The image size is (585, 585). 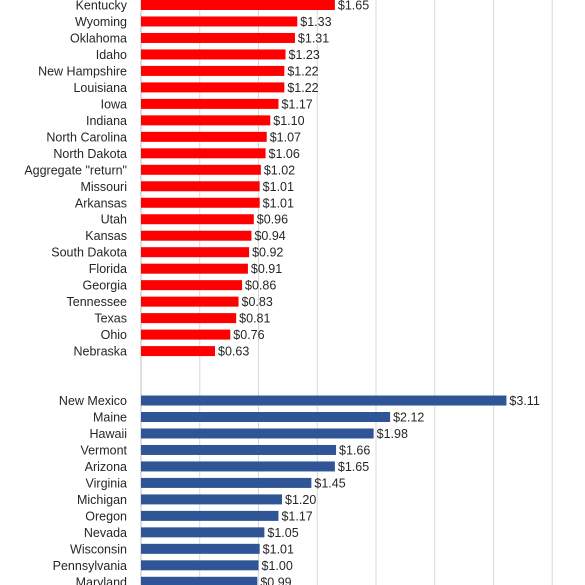 What do you see at coordinates (114, 104) in the screenshot?
I see `category-label: Iowa` at bounding box center [114, 104].